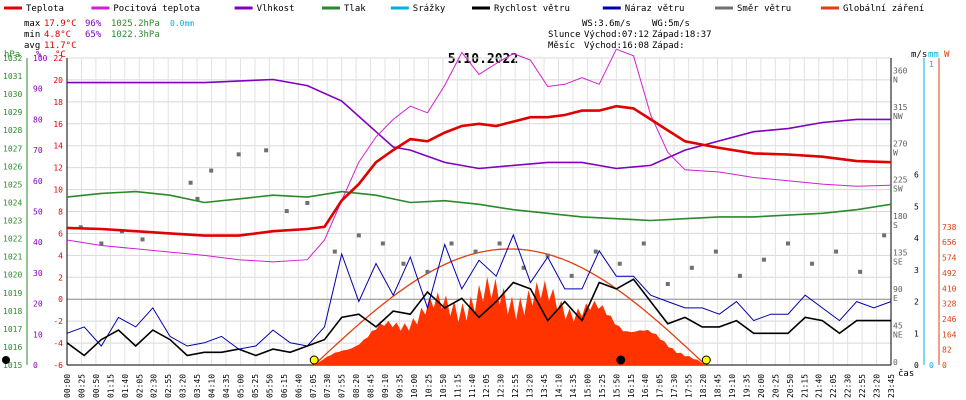 This screenshot has width=966, height=400. I want to click on x-tick-label: 01:15, so click(110, 386).